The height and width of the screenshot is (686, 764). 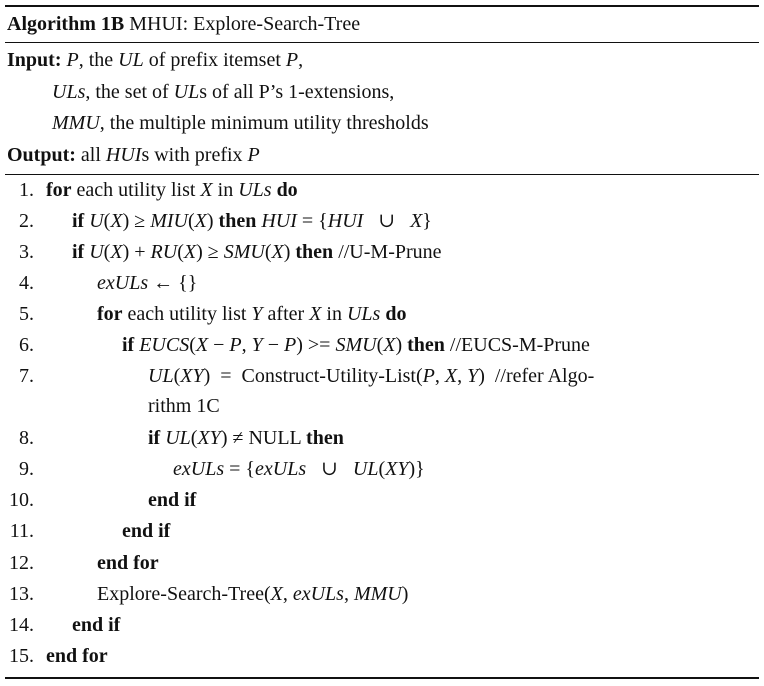 What do you see at coordinates (123, 155) in the screenshot?
I see `output-part: HUI` at bounding box center [123, 155].